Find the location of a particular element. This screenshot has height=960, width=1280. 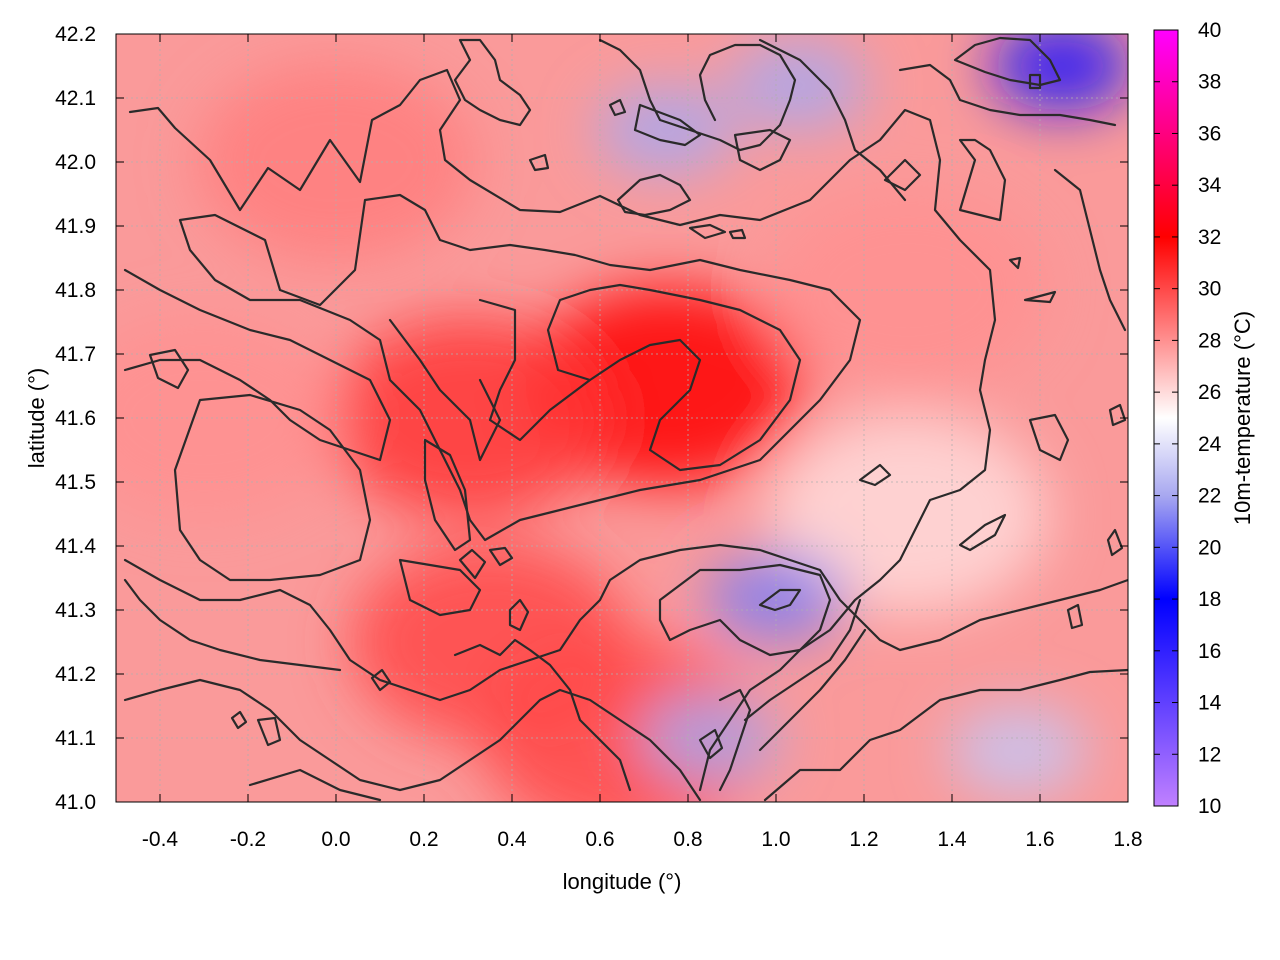

x-tick-label: 0.6 is located at coordinates (599, 839).